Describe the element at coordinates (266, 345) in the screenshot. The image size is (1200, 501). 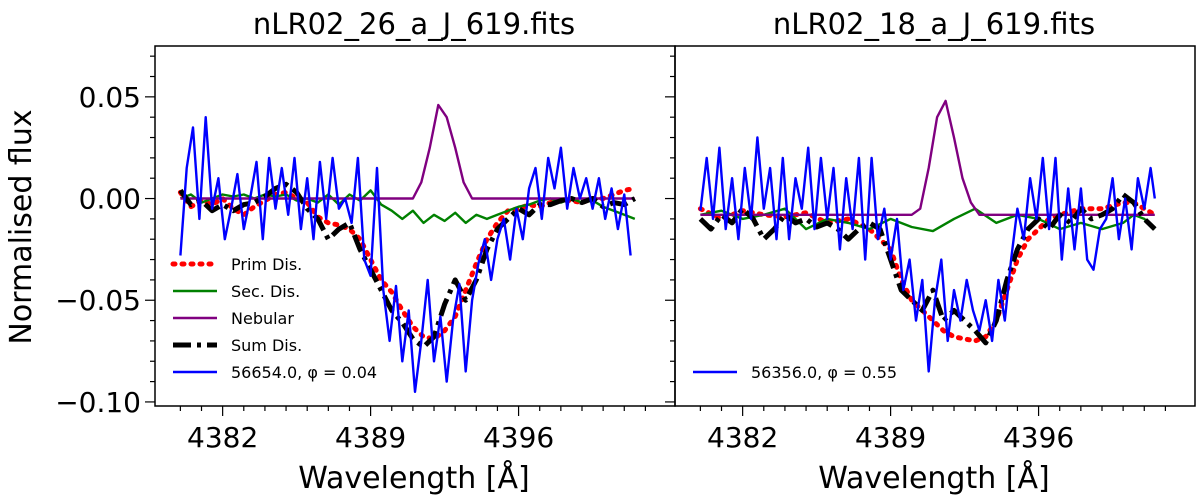
I see `legend-label-sum-dis: Sum Dis.` at that location.